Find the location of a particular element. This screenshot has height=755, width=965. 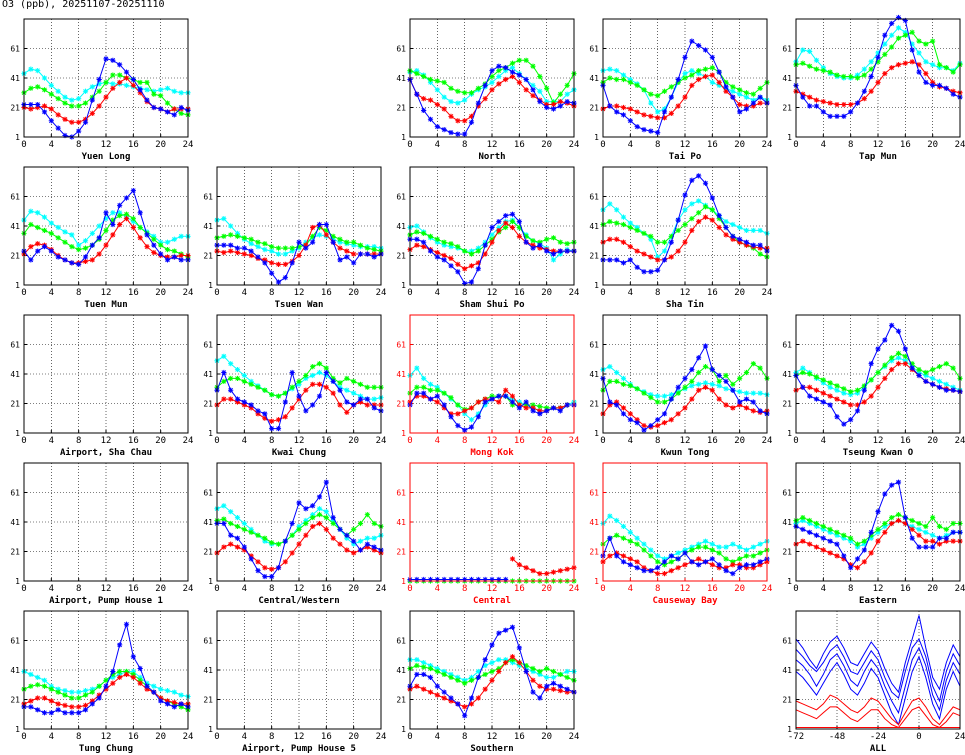

y-tick-label: 1 is located at coordinates (403, 581).